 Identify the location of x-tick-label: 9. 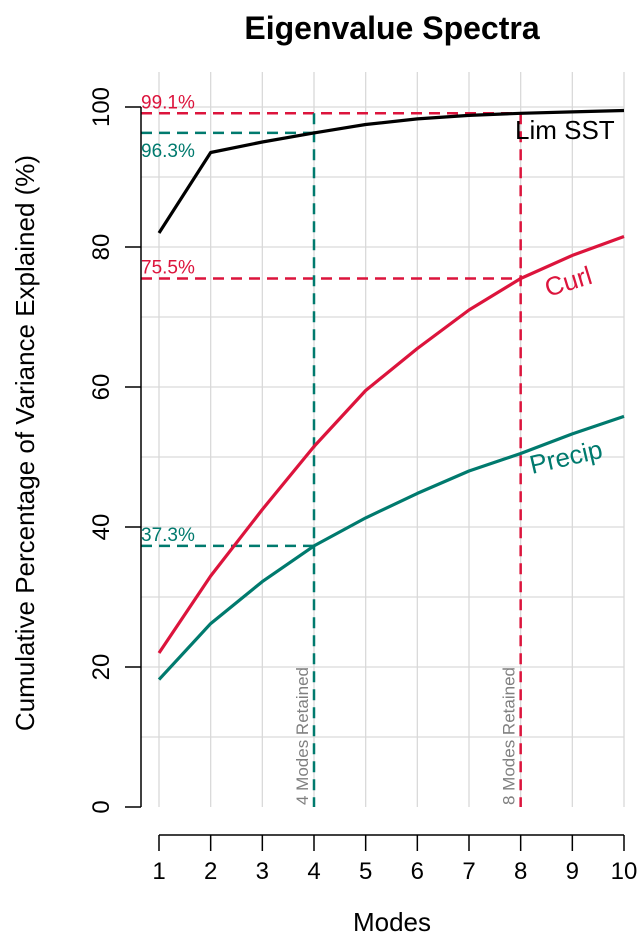
(572, 871).